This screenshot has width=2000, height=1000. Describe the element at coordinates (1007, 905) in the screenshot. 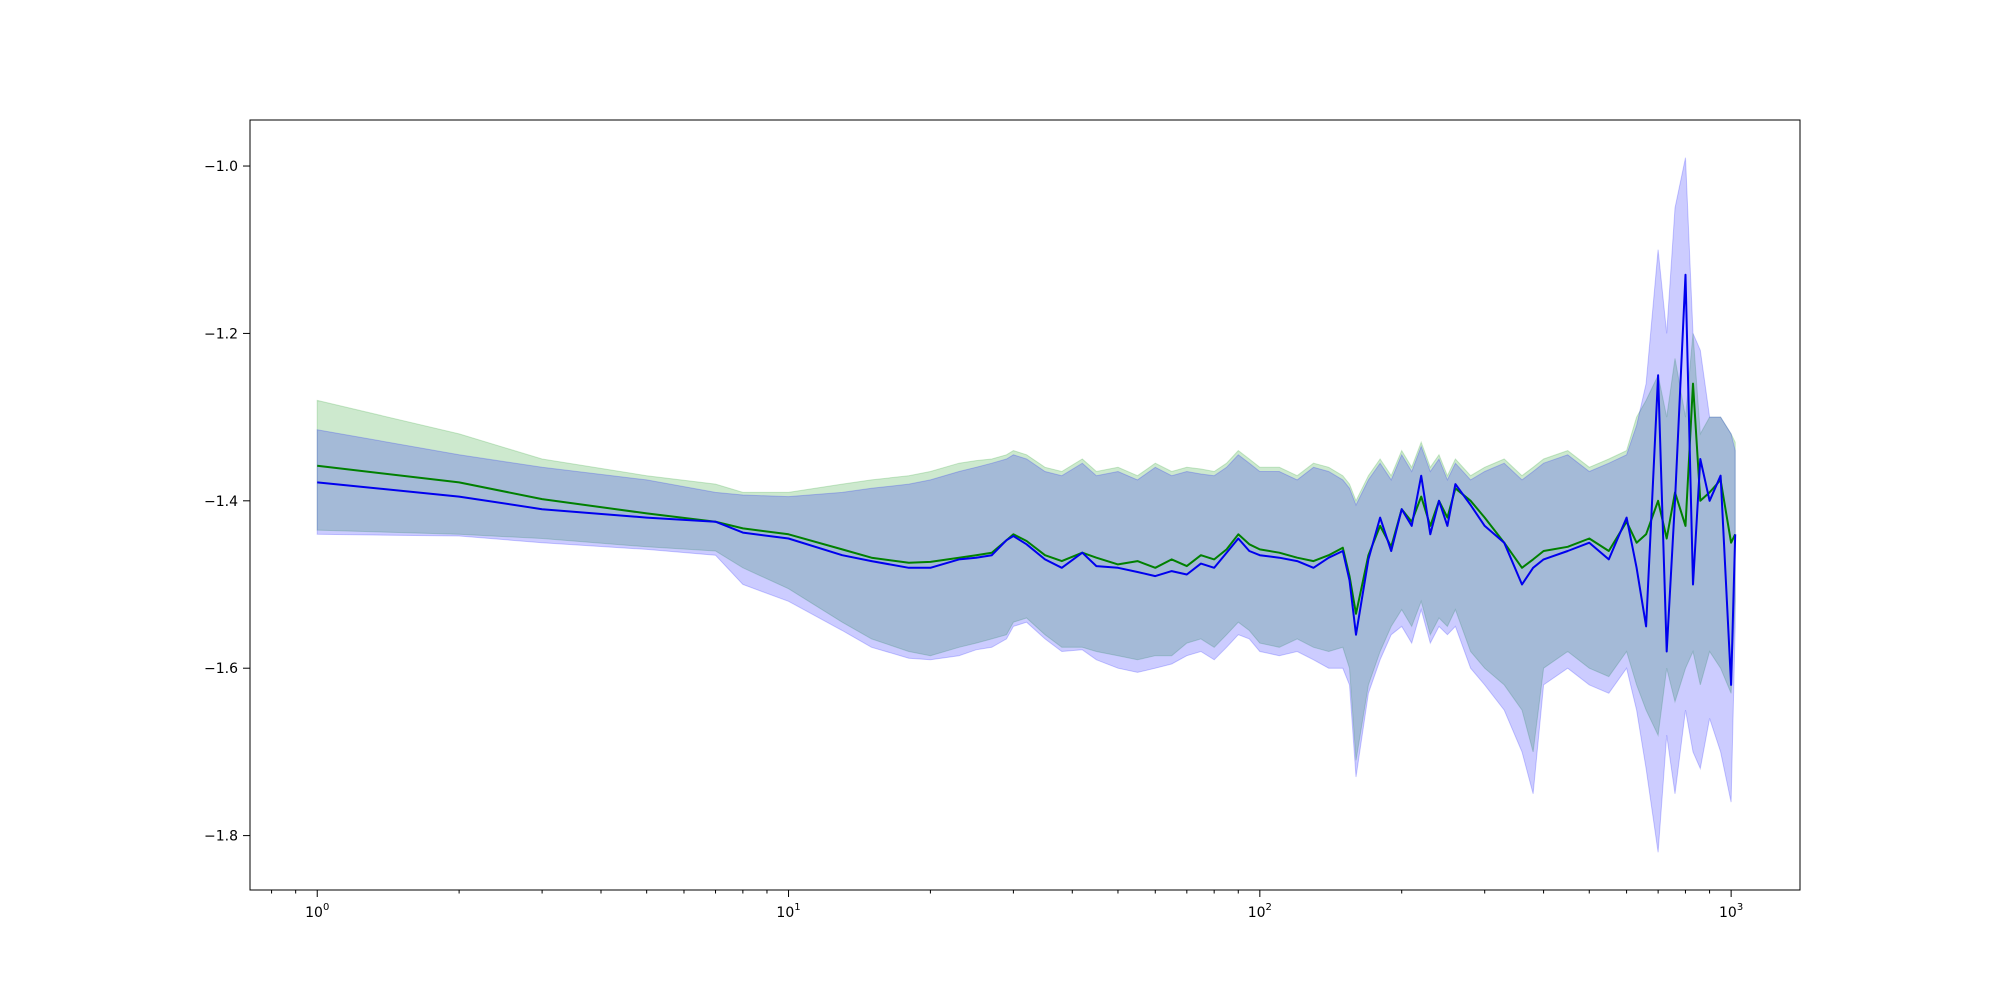

I see `x-axis: 10⁰ 10¹ 10² 10³` at that location.